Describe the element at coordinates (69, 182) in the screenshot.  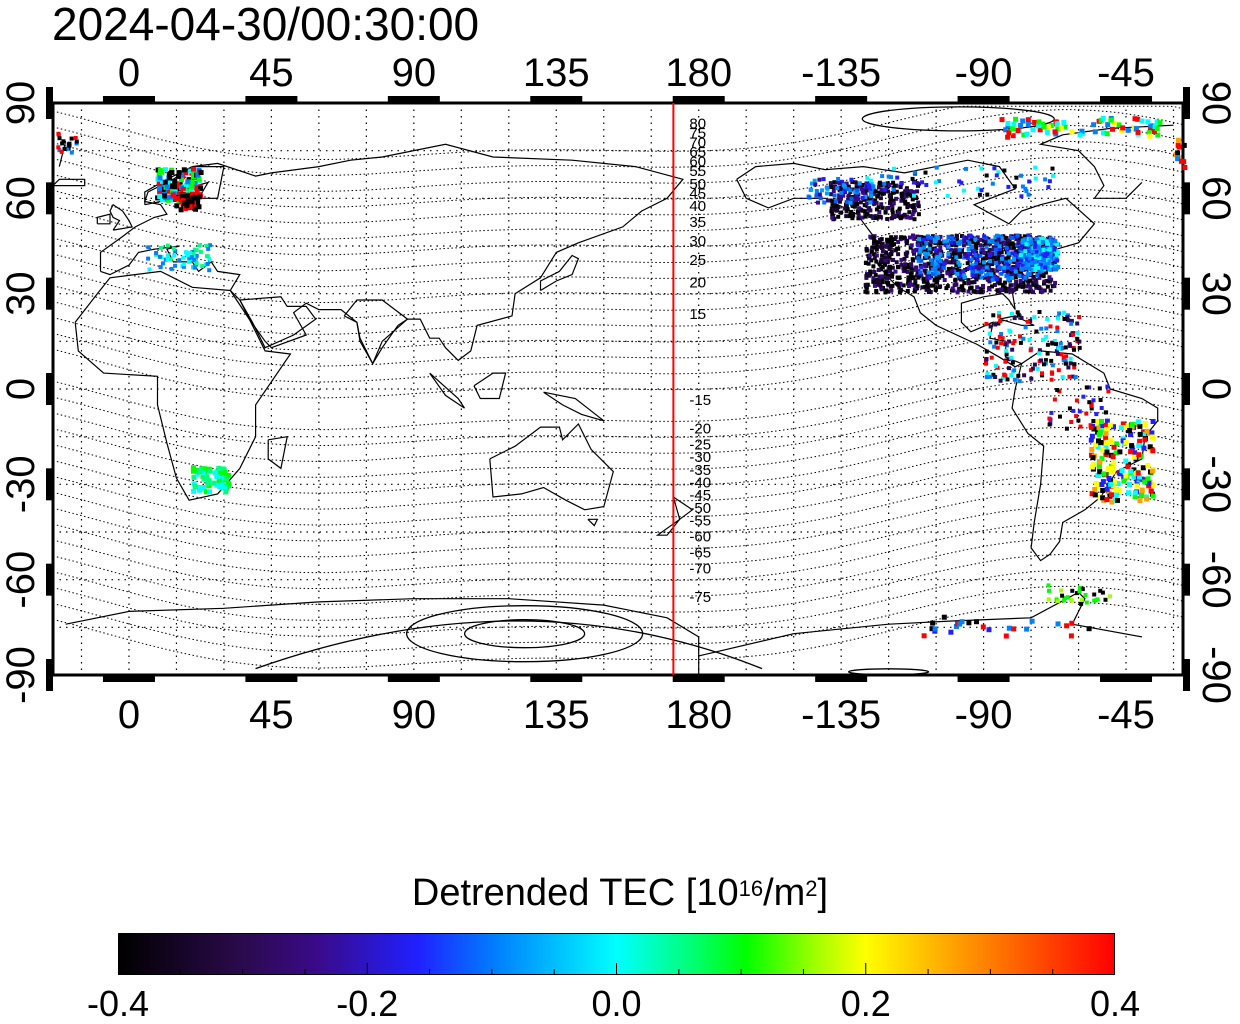
I see `coastline-iceland` at that location.